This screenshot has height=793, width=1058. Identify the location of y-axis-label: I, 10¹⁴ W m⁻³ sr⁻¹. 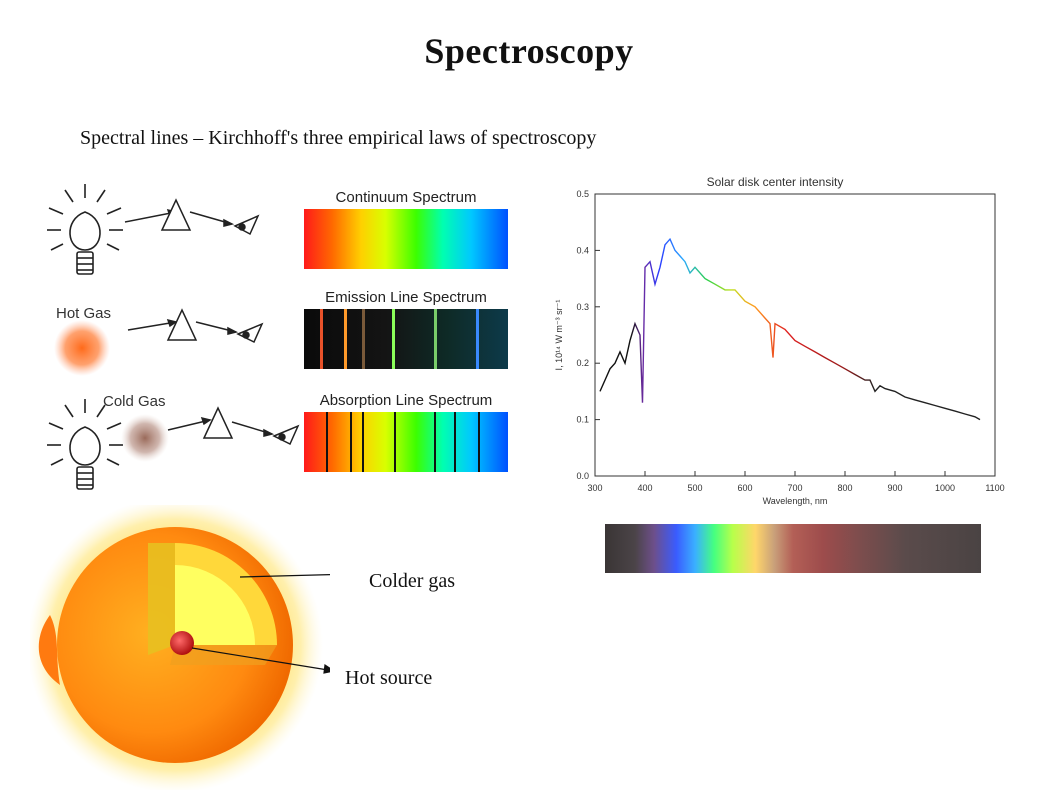
(559, 335).